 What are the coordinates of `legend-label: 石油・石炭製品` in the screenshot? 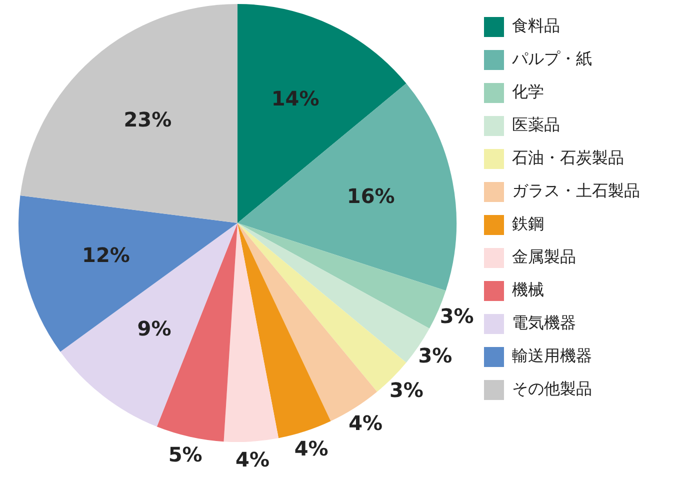 It's located at (568, 158).